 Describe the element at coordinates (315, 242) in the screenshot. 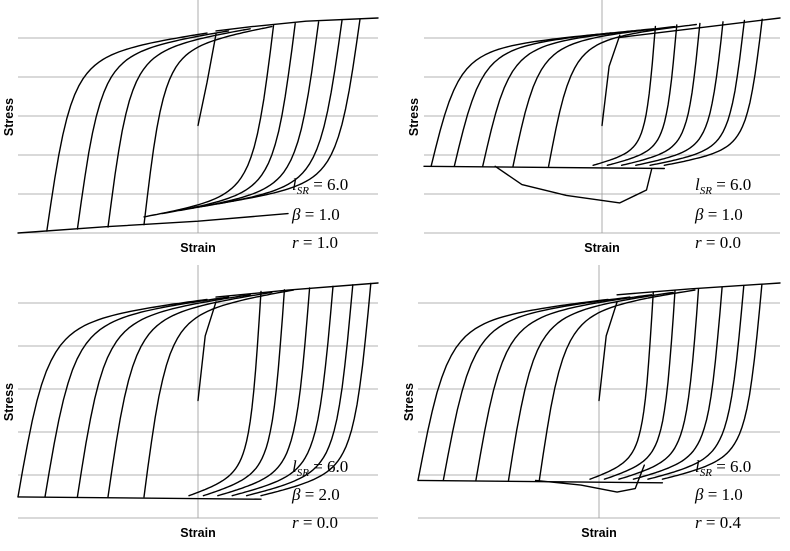

I see `param-r: r = 1.0` at that location.